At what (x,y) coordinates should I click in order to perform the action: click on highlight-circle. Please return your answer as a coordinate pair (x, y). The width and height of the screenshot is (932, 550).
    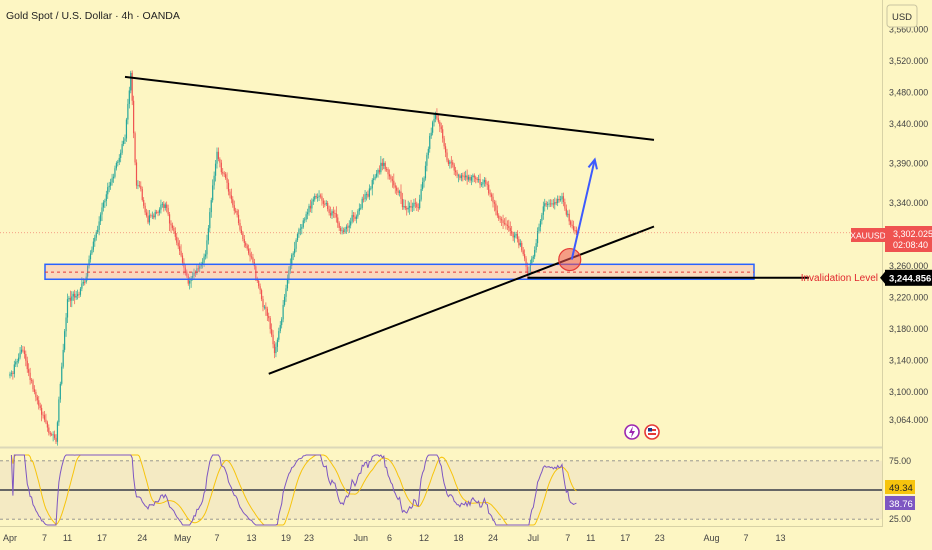
    Looking at the image, I should click on (570, 259).